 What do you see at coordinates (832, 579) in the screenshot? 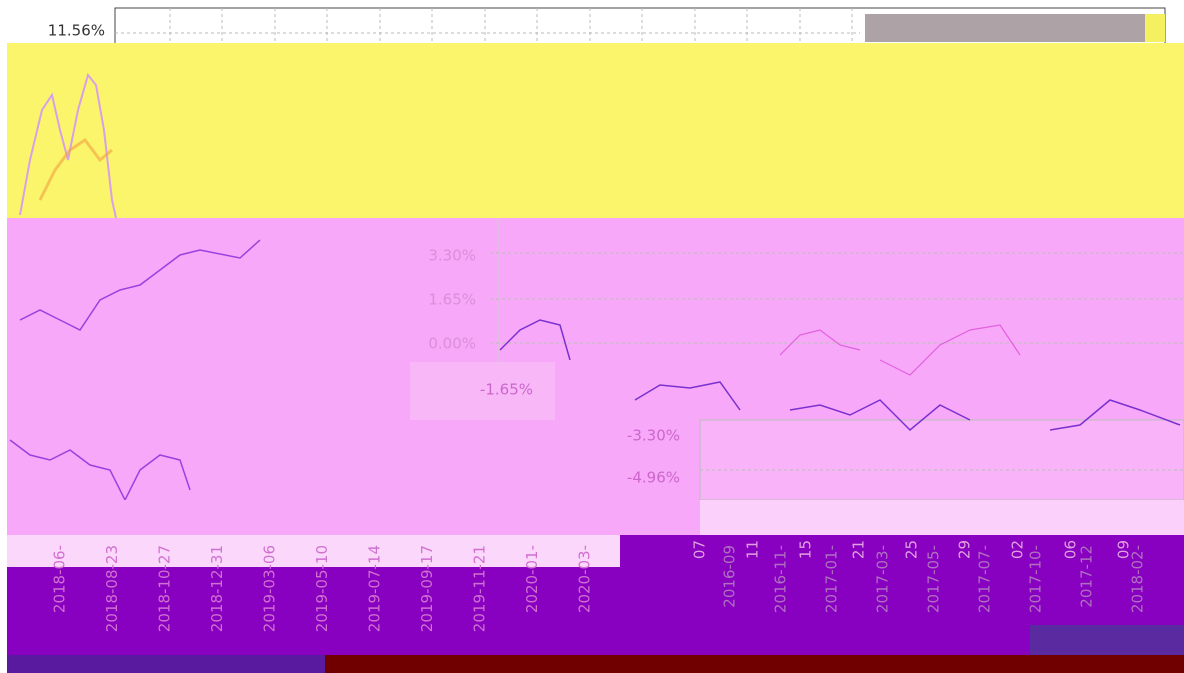
I see `x-tick-label: 2017-01-` at bounding box center [832, 579].